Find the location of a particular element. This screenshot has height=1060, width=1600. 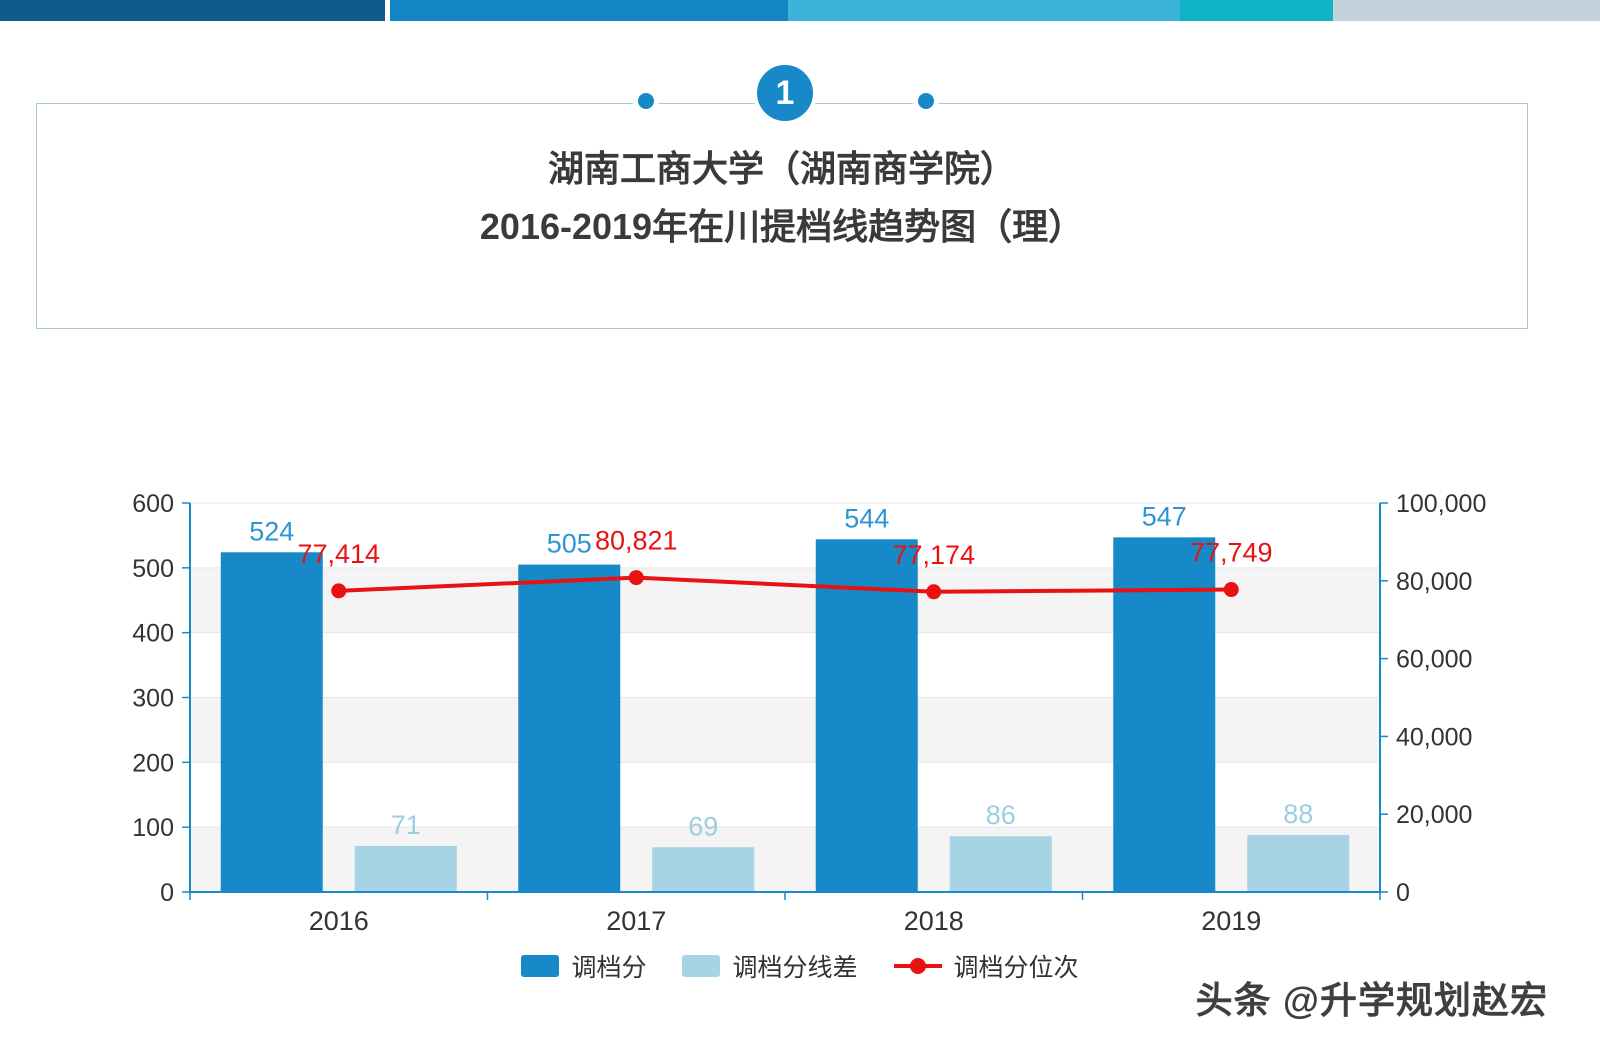

line-value-label: 77,174 is located at coordinates (933, 555).